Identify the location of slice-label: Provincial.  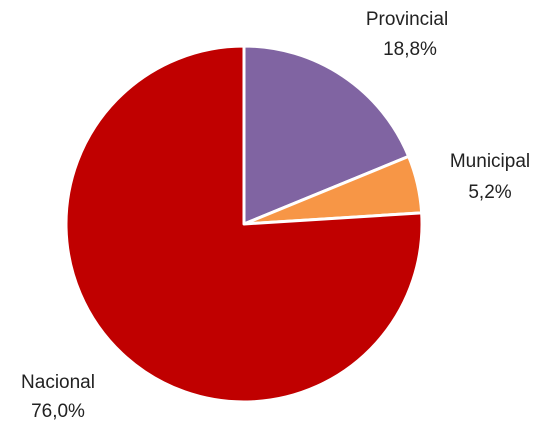
(407, 19).